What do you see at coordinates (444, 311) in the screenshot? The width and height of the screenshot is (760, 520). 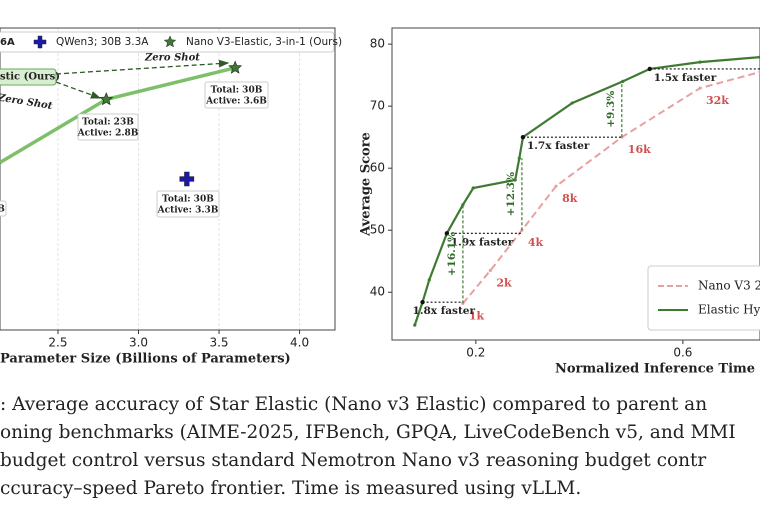 I see `speedup-label: 1.8x faster` at bounding box center [444, 311].